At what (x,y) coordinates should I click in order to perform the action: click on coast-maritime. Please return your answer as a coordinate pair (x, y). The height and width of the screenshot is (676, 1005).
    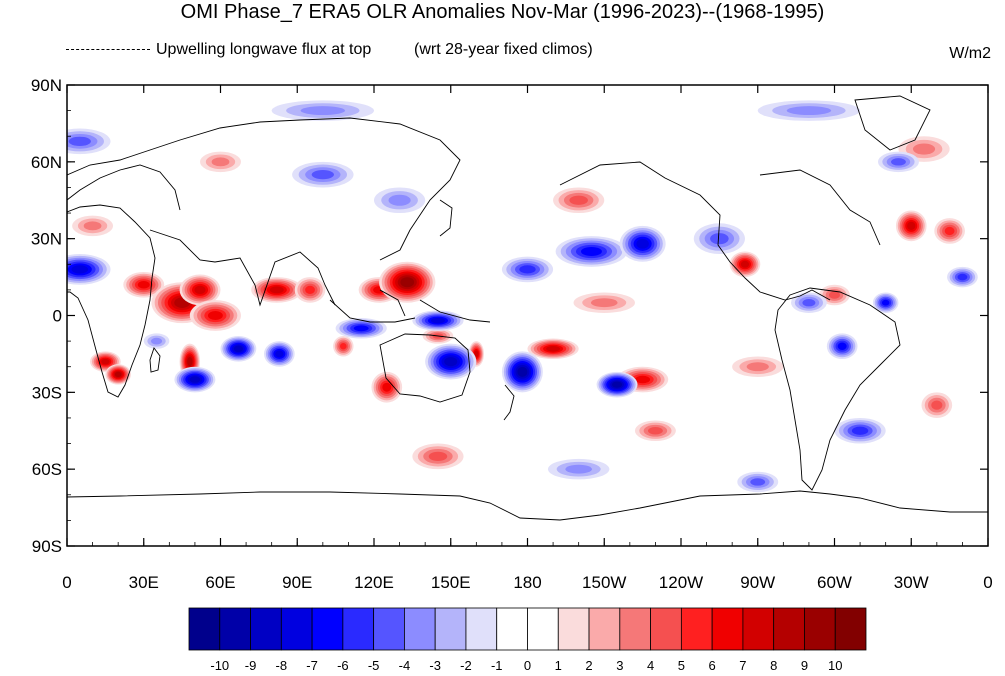
    Looking at the image, I should click on (410, 306).